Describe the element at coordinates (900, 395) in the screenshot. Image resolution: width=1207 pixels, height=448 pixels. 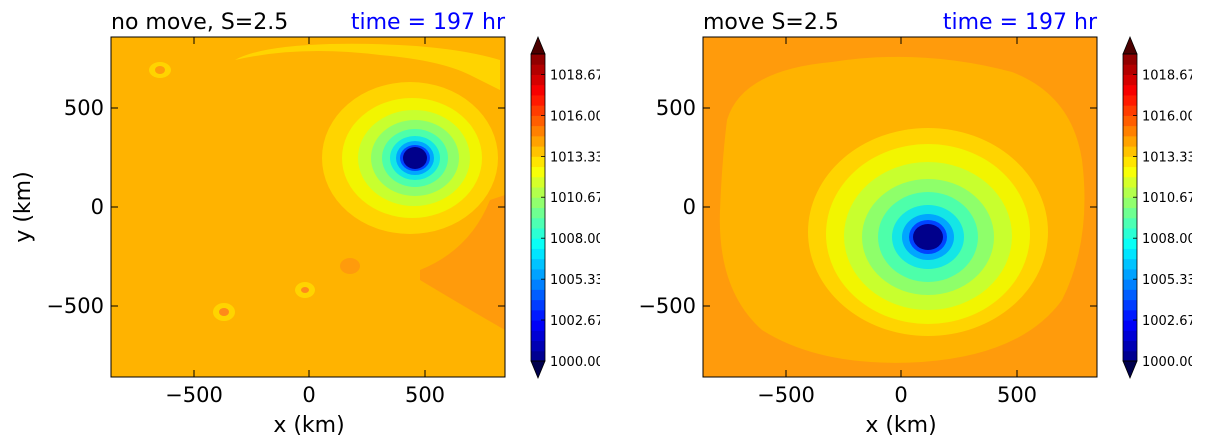
I see `right-x-tick-label: 0` at that location.